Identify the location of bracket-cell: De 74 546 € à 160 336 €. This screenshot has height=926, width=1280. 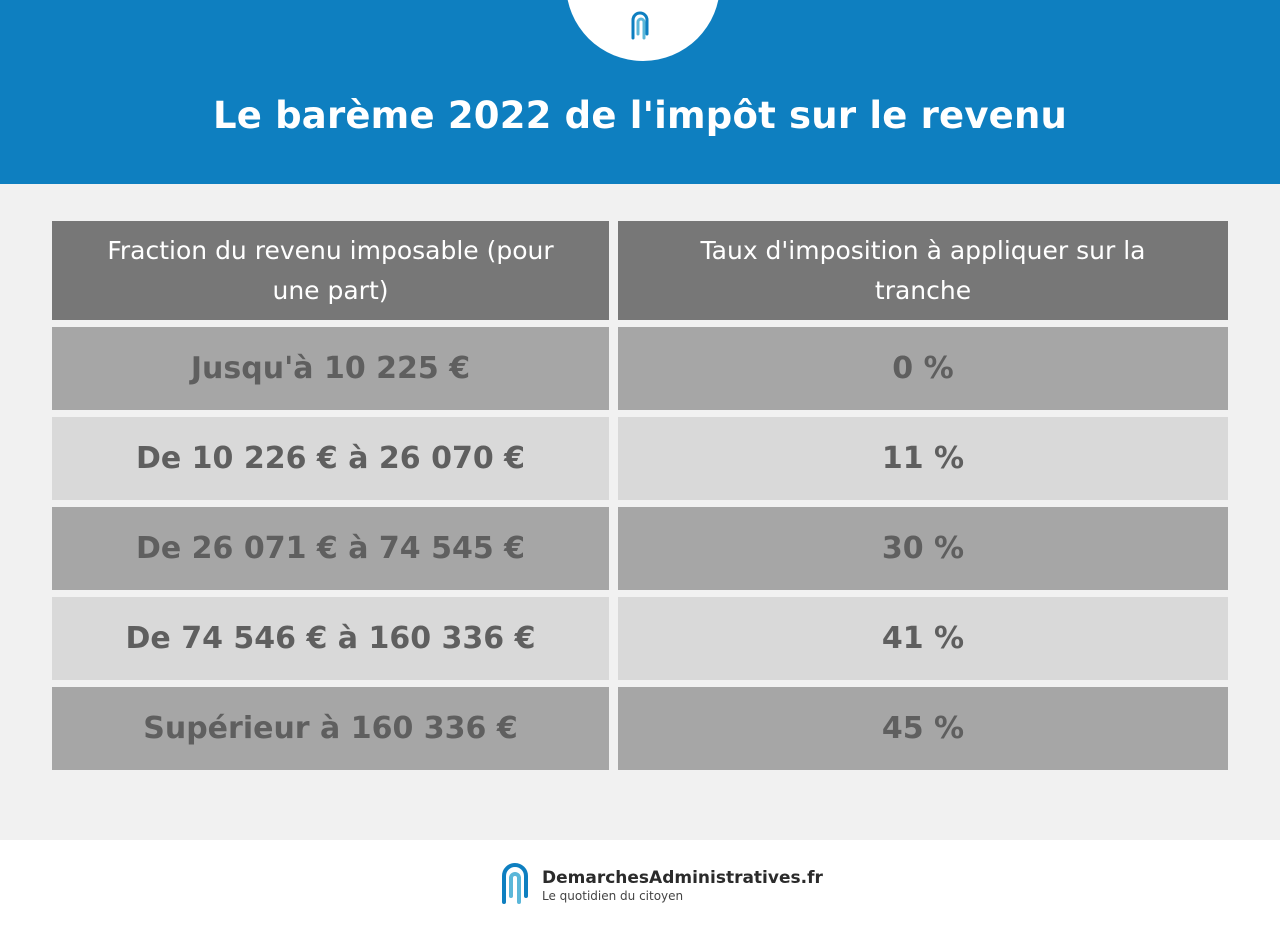
(330, 638).